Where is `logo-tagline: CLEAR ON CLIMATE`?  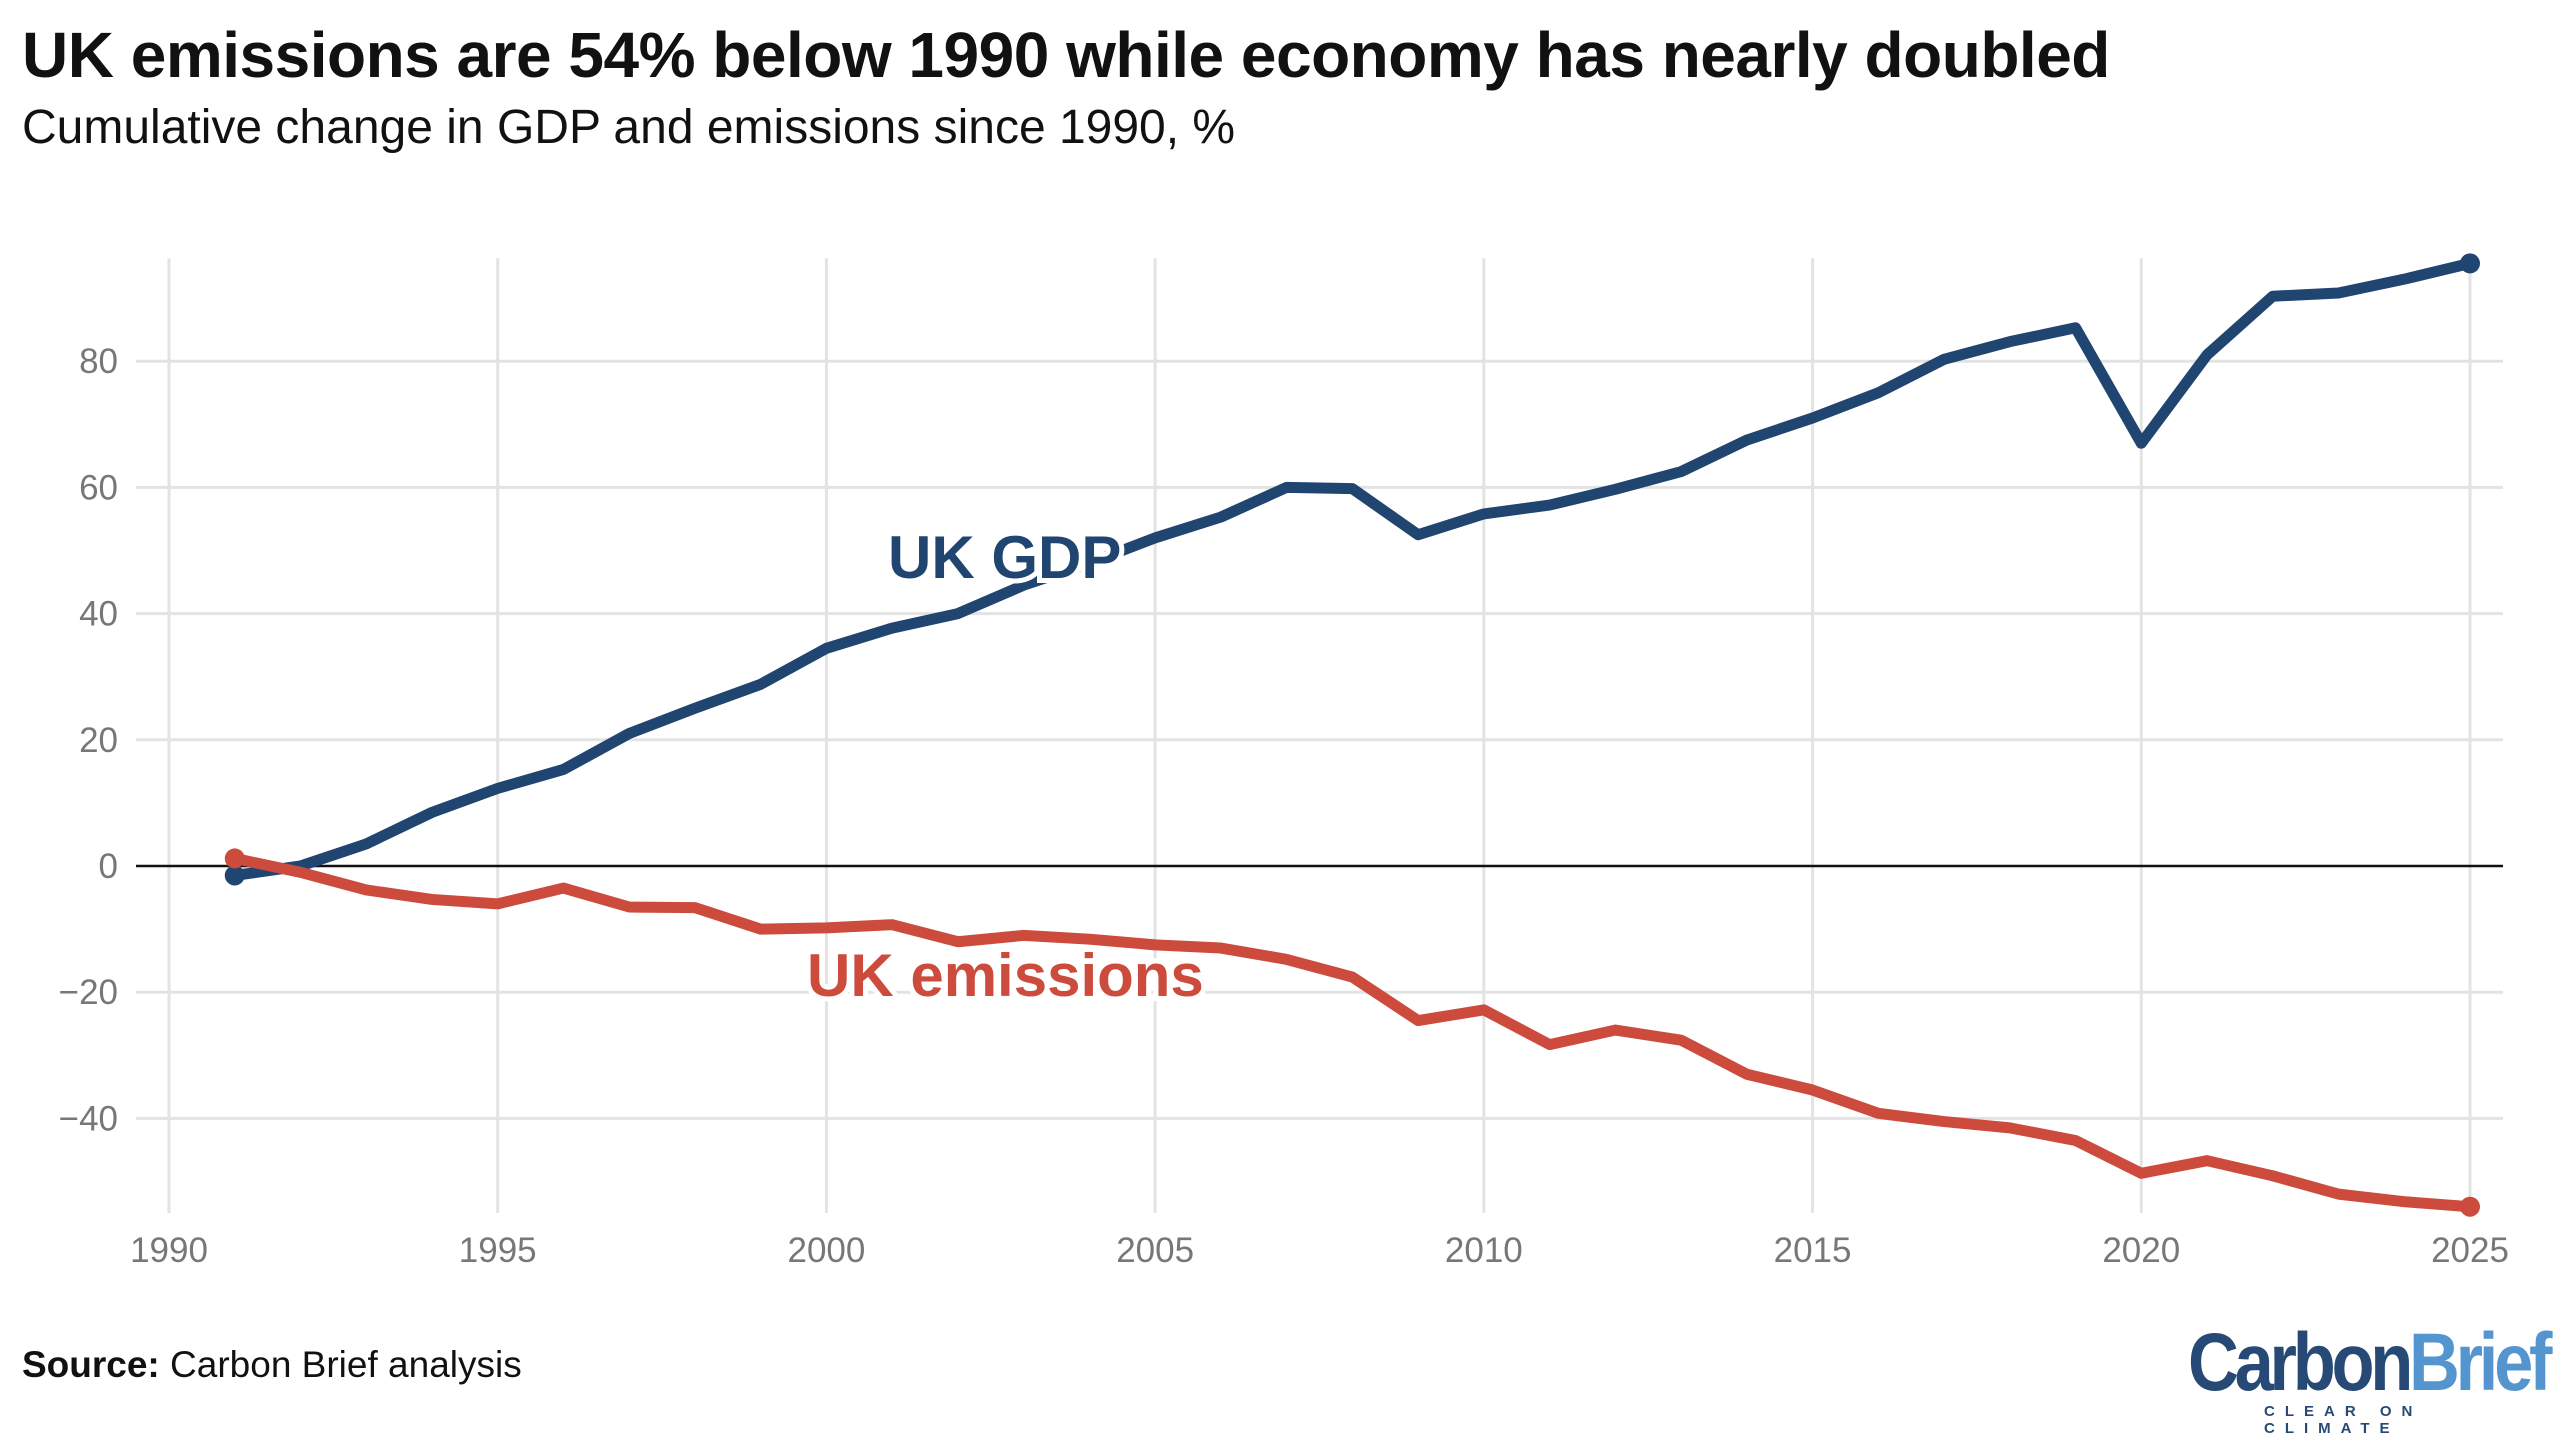 logo-tagline: CLEAR ON CLIMATE is located at coordinates (2343, 1420).